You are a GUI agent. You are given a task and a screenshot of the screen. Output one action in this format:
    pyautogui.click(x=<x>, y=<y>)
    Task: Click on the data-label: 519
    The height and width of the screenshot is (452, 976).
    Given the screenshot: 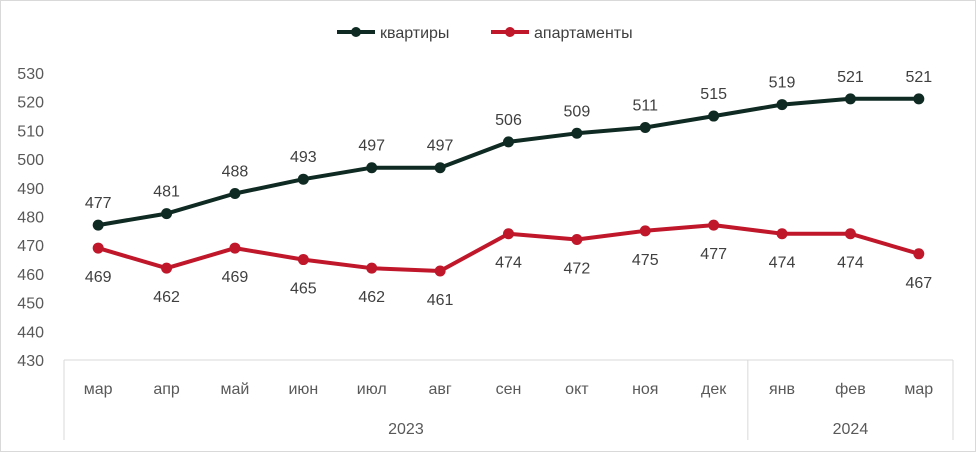 What is the action you would take?
    pyautogui.click(x=782, y=83)
    